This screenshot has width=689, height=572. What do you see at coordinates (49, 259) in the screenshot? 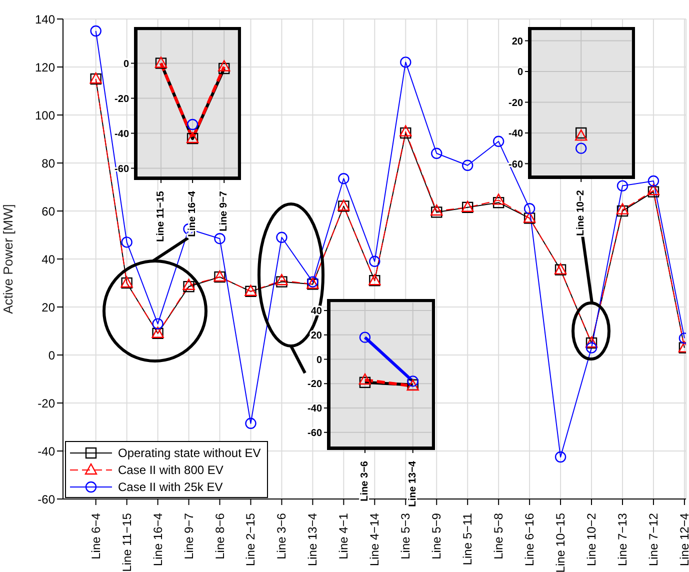
I see `y-tick-label: 40` at bounding box center [49, 259].